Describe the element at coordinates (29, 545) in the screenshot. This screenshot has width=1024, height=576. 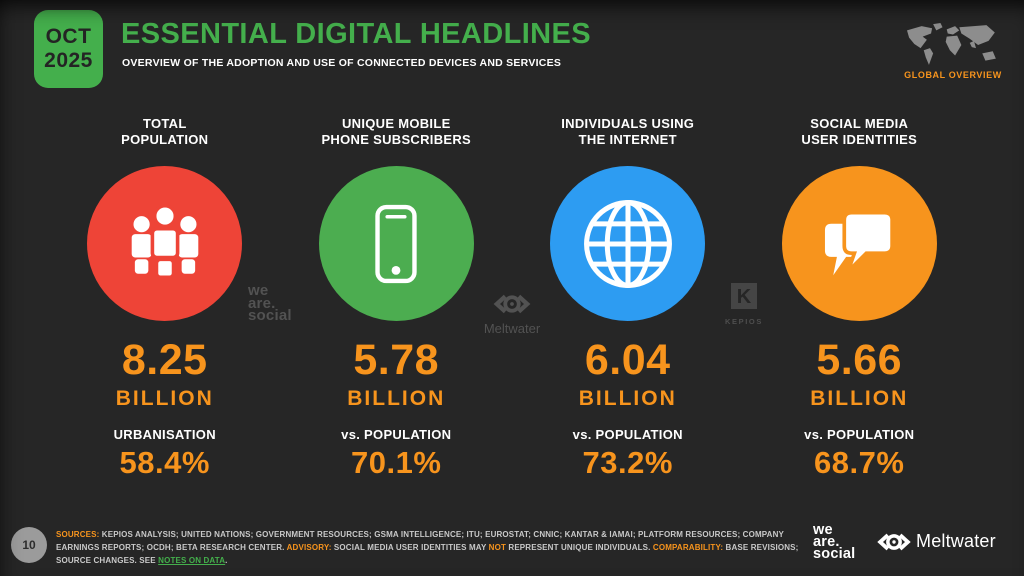
I see `page-number: 10` at that location.